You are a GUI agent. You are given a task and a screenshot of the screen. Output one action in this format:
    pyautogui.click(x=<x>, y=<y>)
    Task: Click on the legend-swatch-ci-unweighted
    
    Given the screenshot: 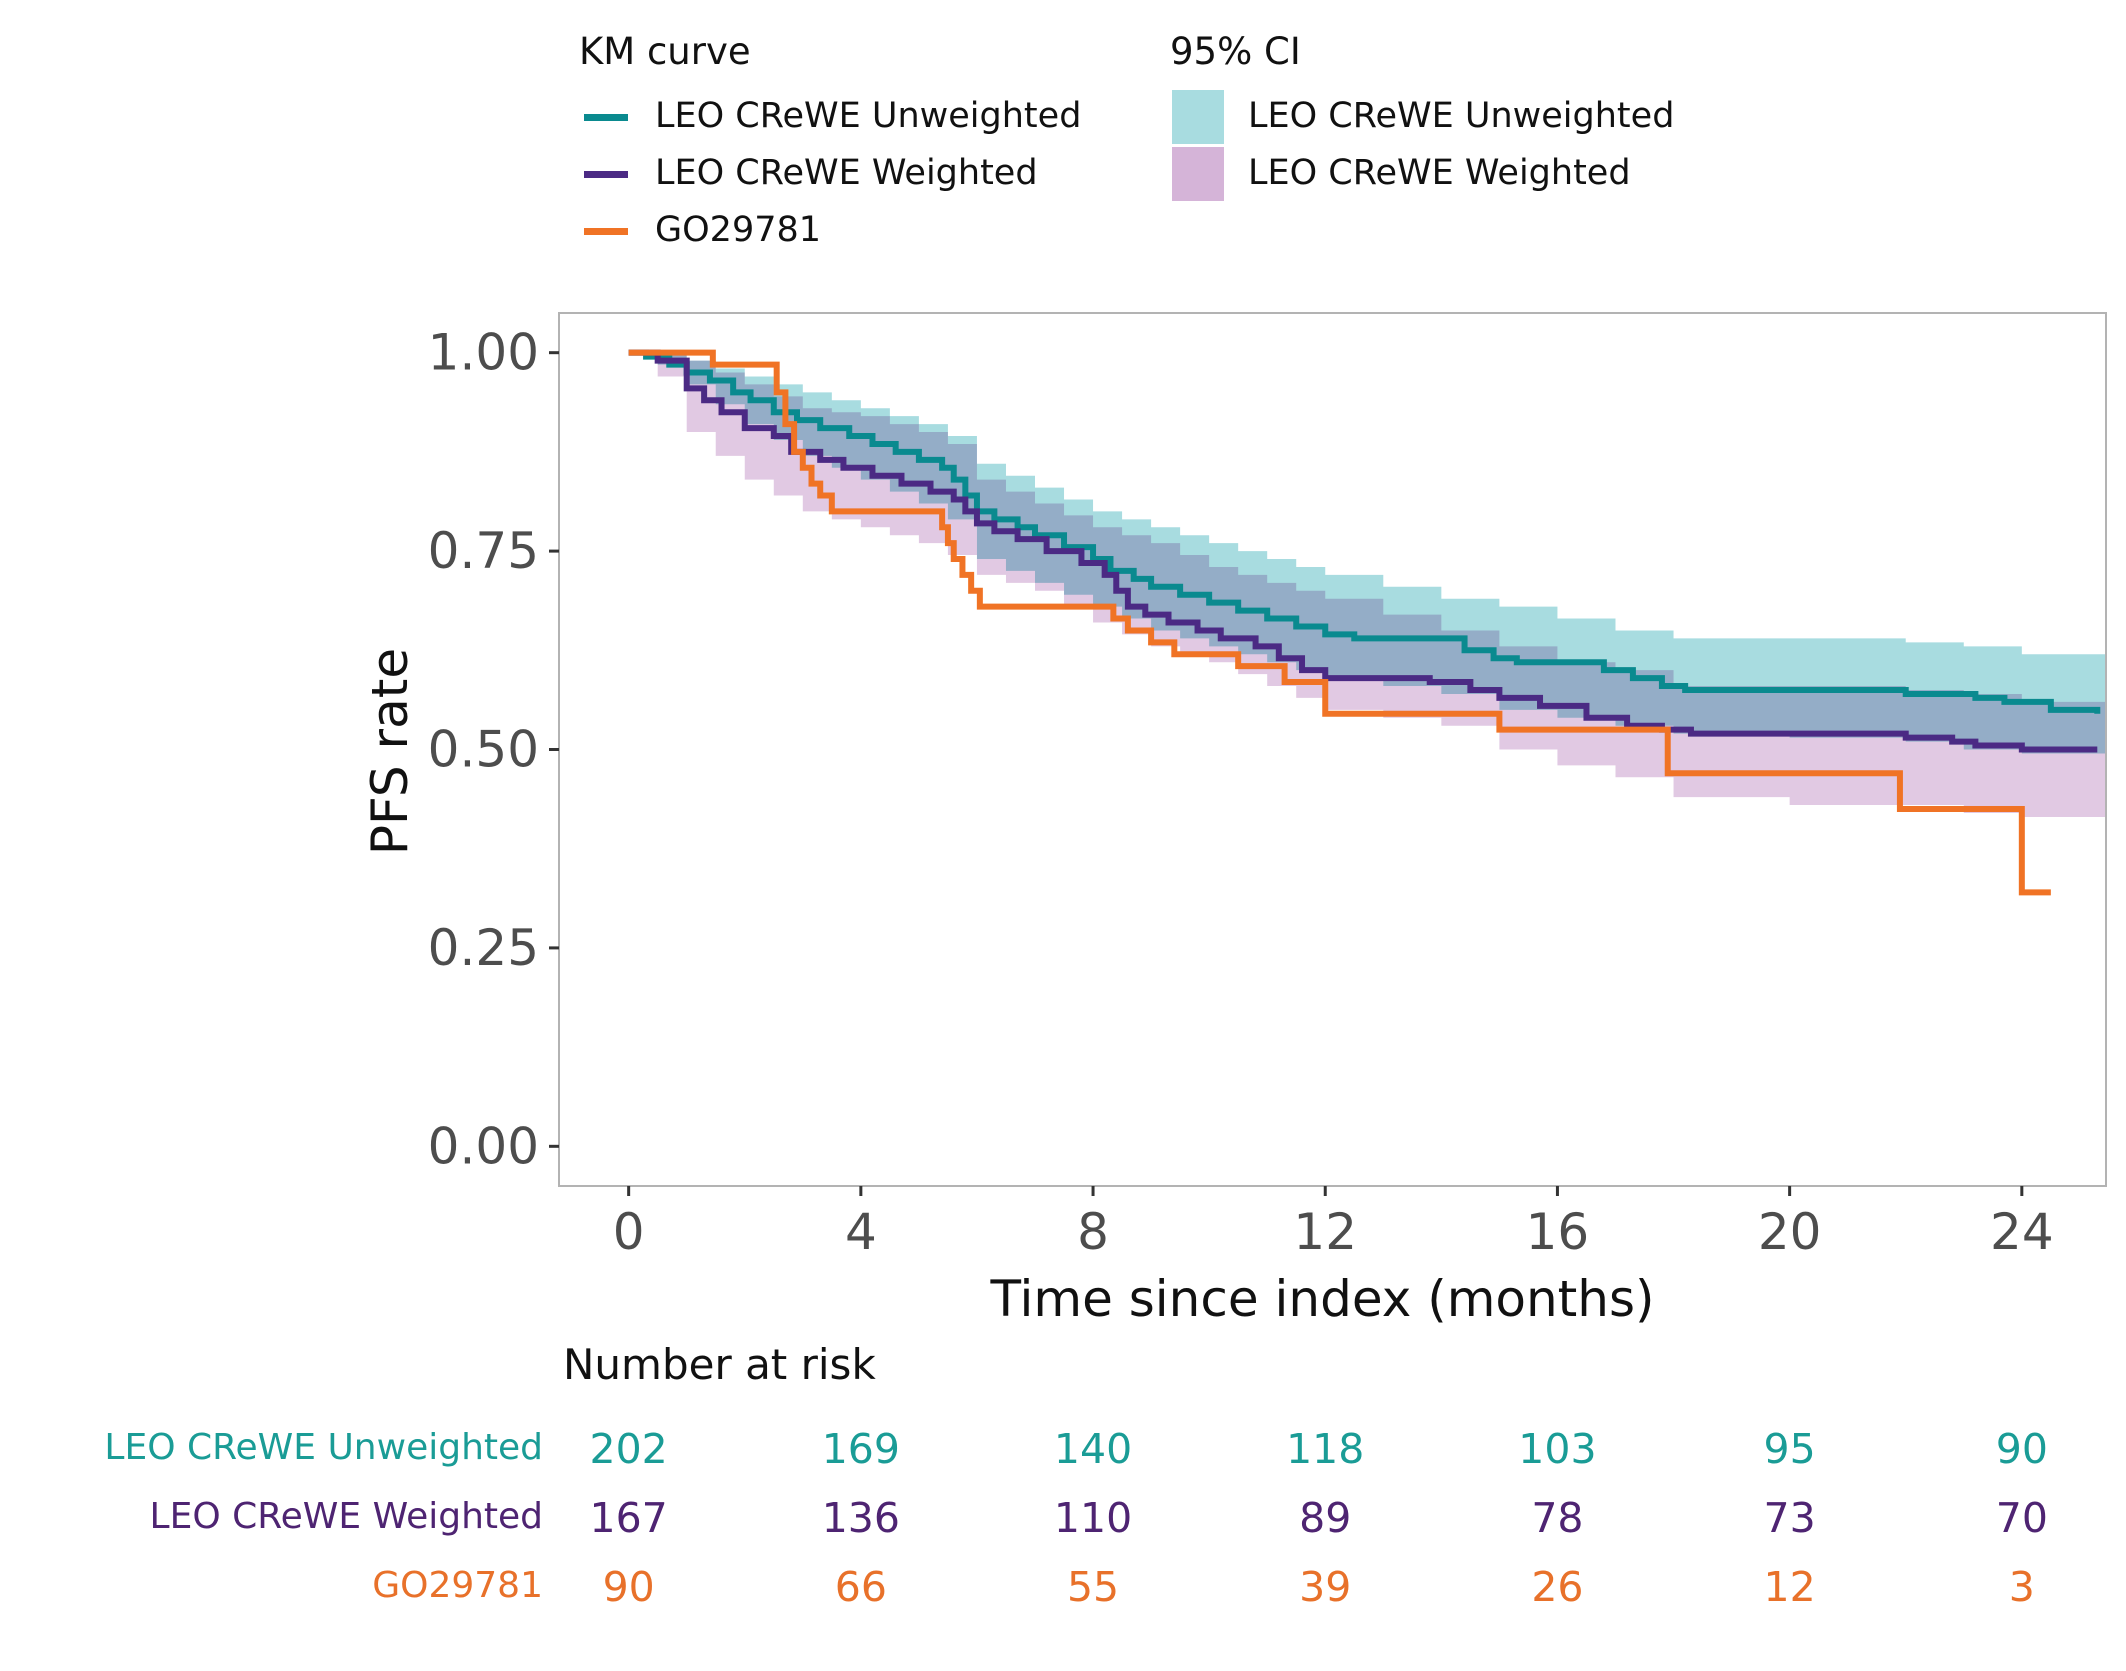 What is the action you would take?
    pyautogui.click(x=1198, y=117)
    